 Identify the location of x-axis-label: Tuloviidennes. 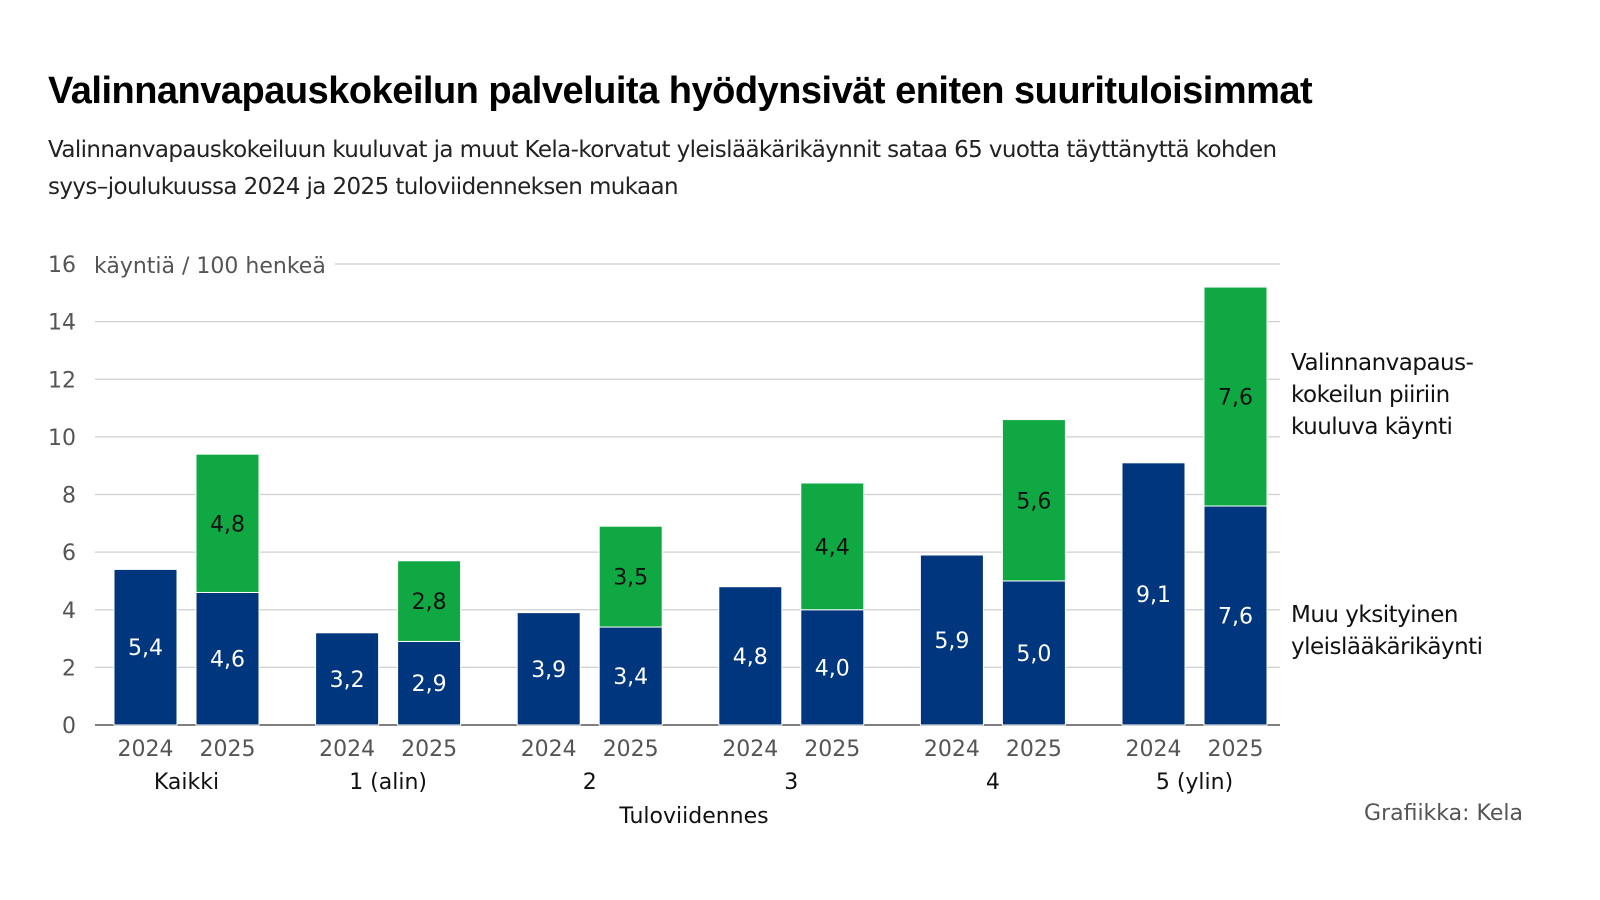
(693, 816).